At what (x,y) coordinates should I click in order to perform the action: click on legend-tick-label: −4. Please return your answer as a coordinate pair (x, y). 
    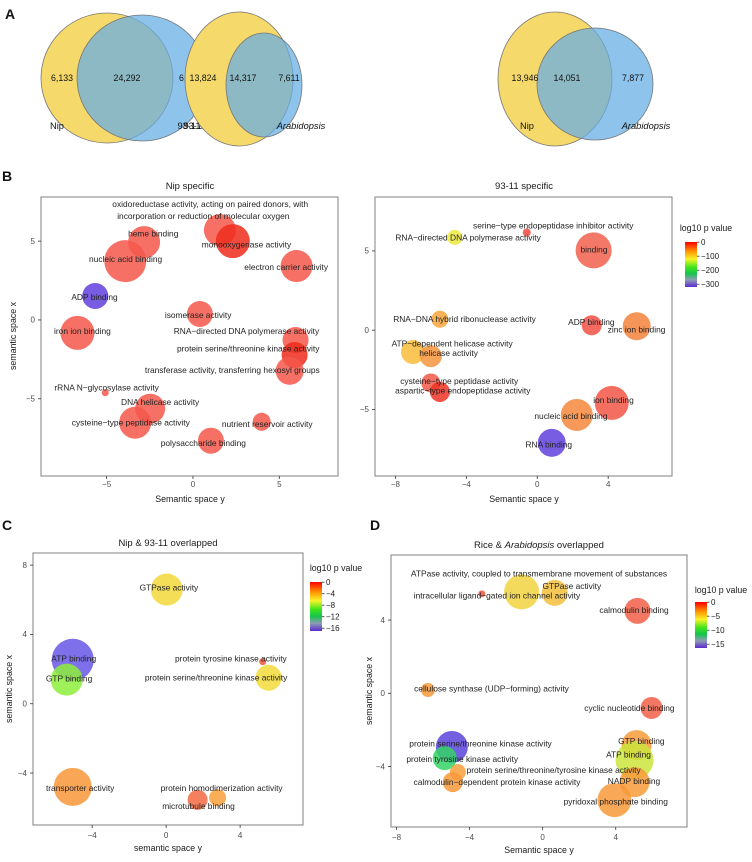
    Looking at the image, I should click on (331, 594).